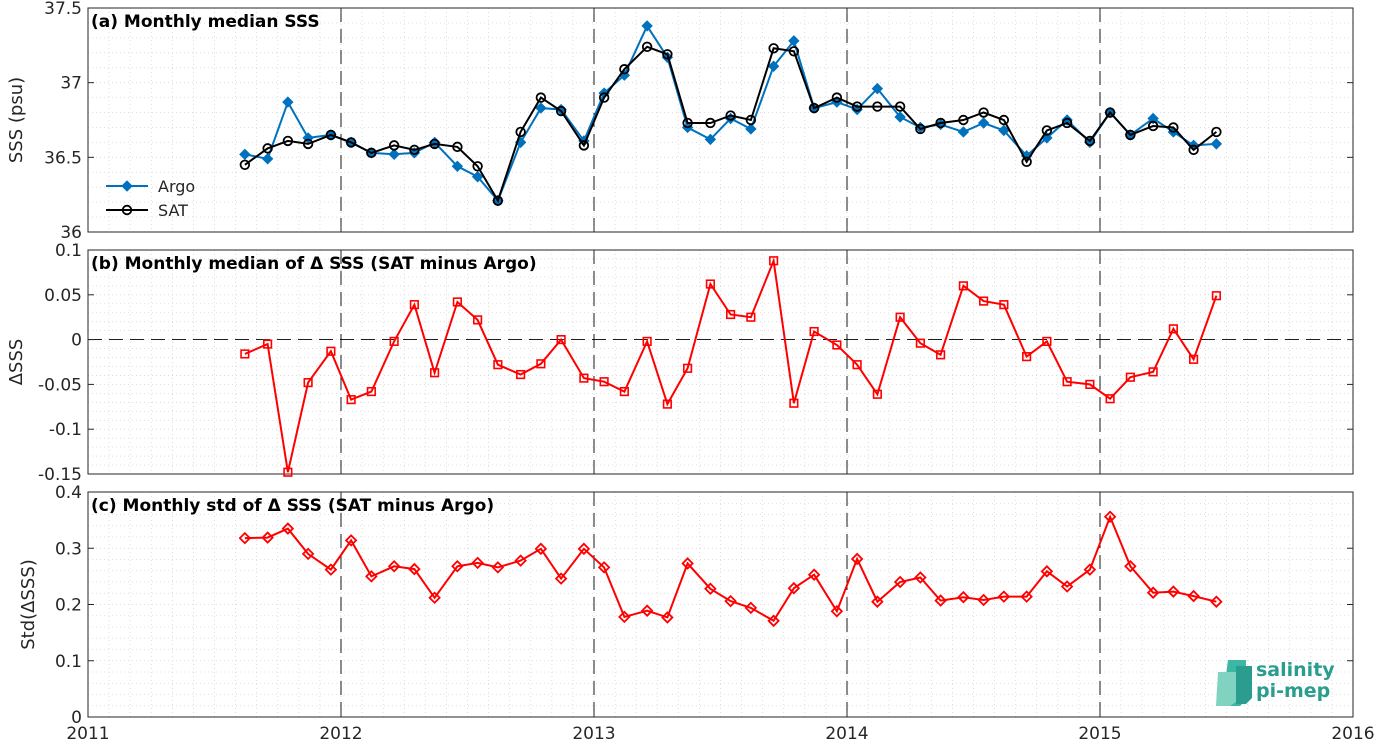 This screenshot has width=1377, height=745. I want to click on logo-text-line2: pi-mep, so click(1293, 691).